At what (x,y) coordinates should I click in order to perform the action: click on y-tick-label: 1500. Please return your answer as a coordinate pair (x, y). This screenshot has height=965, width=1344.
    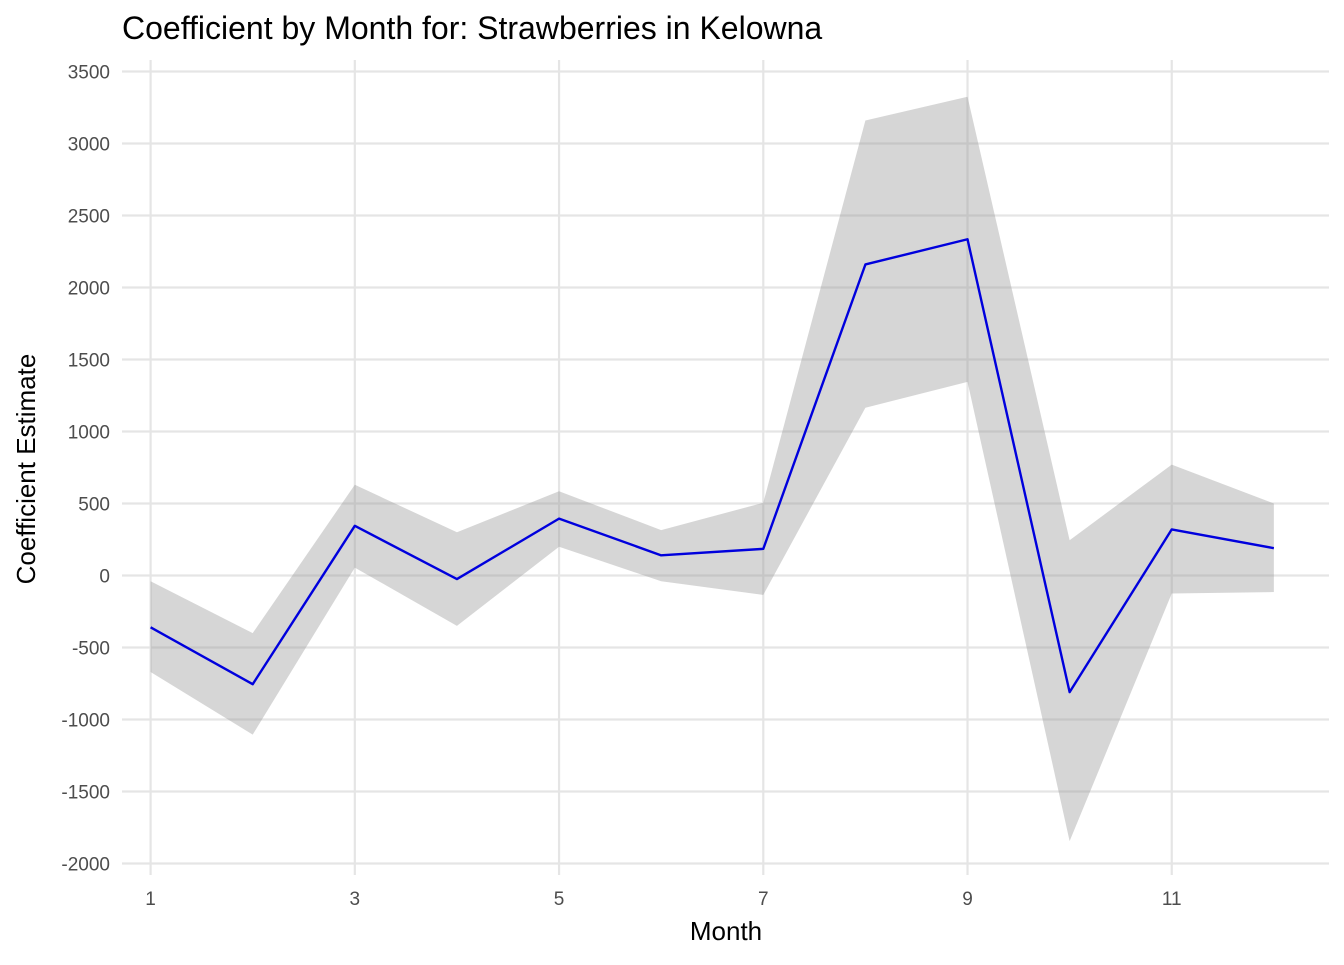
    Looking at the image, I should click on (89, 361).